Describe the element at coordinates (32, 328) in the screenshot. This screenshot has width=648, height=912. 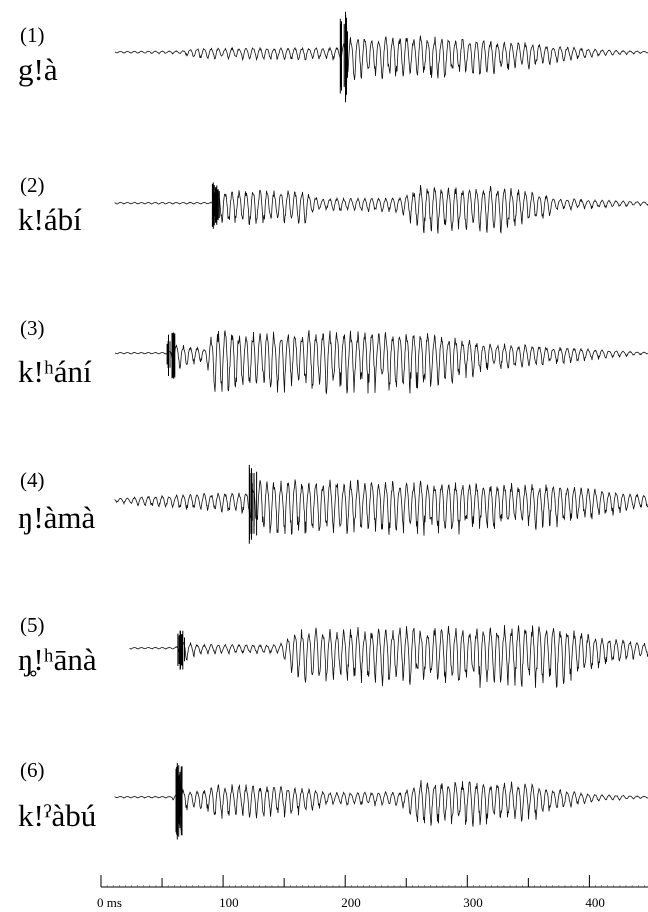
I see `row-number: (3)` at that location.